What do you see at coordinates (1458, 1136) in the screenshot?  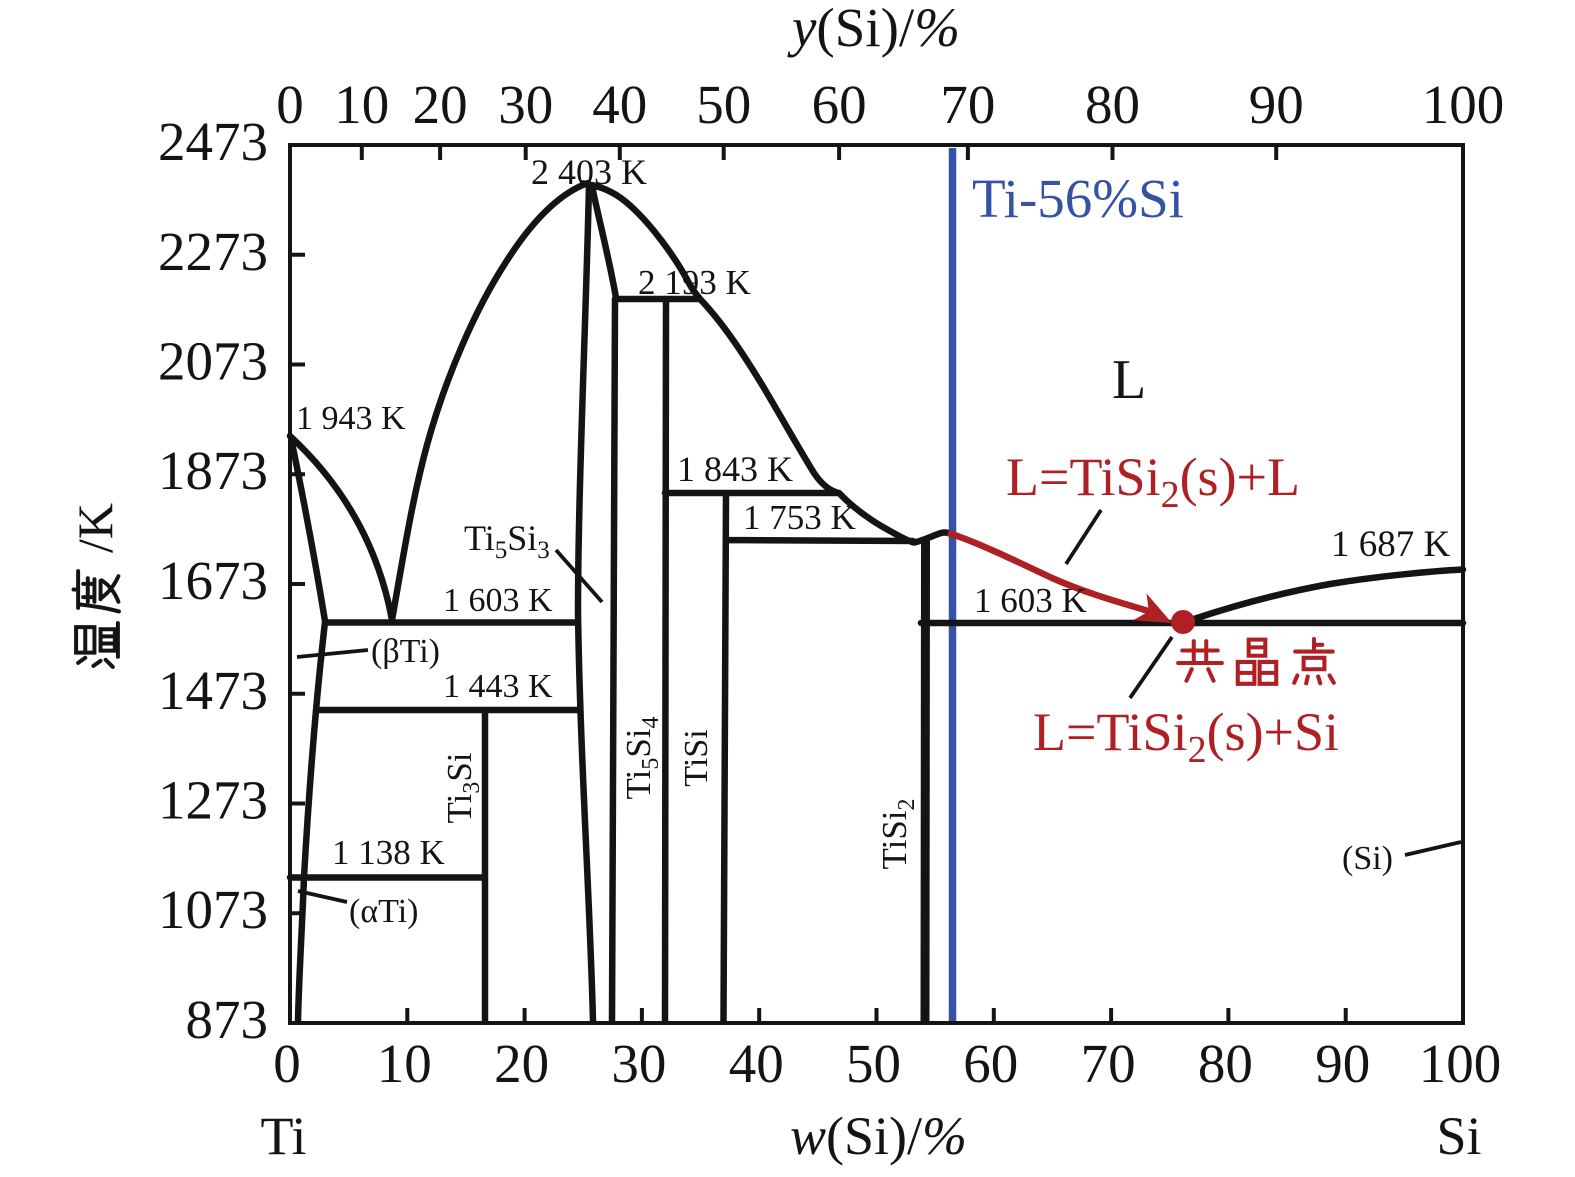 I see `svg-text: Si` at bounding box center [1458, 1136].